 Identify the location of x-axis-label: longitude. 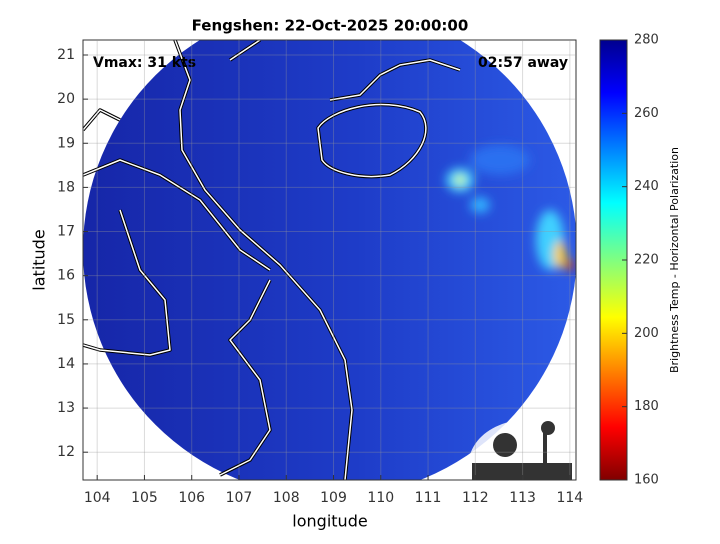
(329, 521).